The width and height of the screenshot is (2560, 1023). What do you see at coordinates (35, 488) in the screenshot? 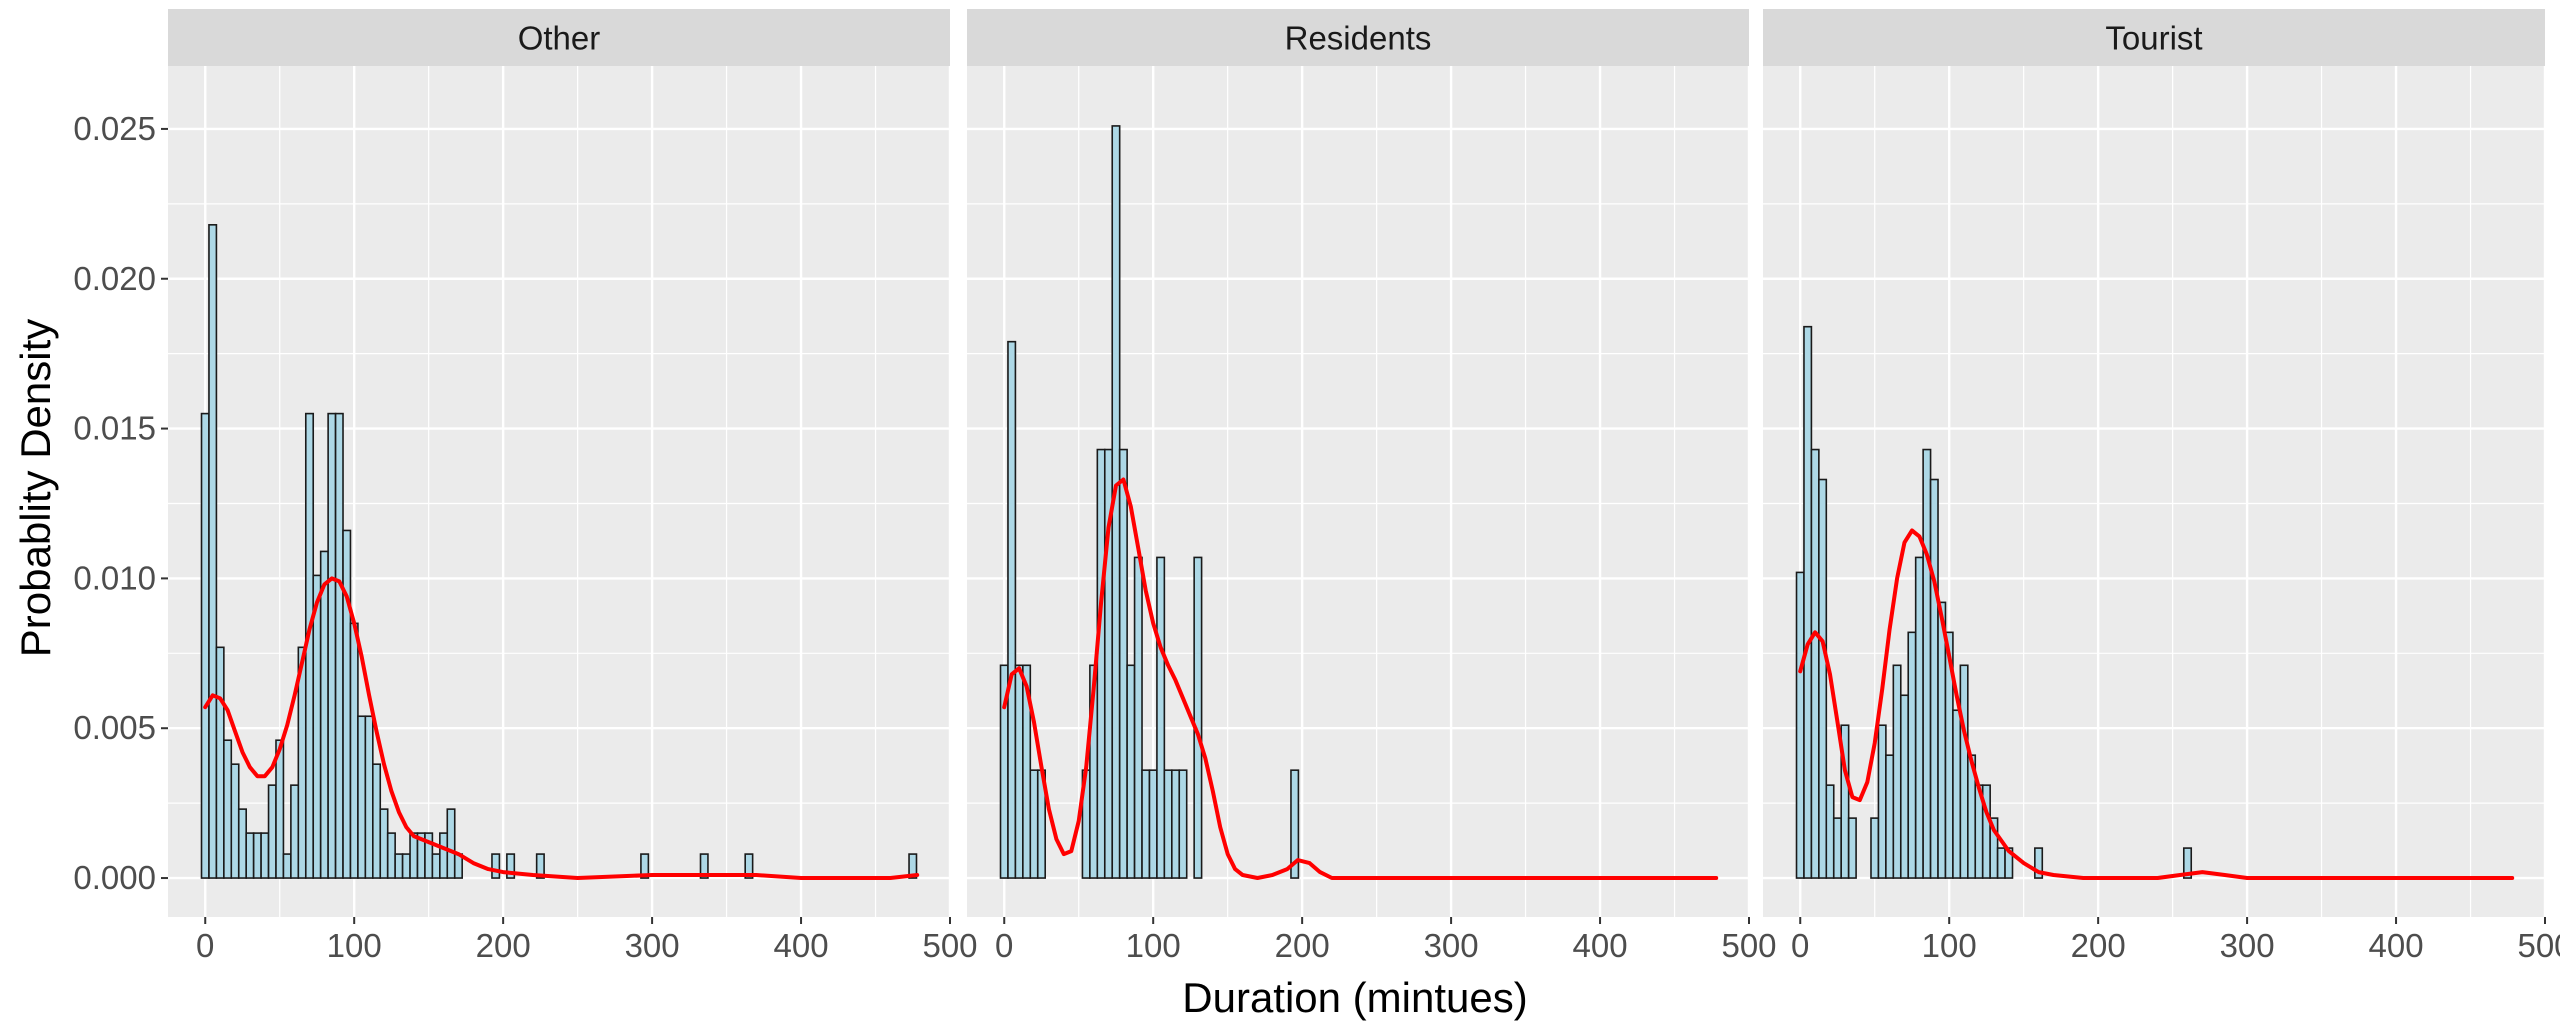
I see `y-axis-title: Probablity Density` at bounding box center [35, 488].